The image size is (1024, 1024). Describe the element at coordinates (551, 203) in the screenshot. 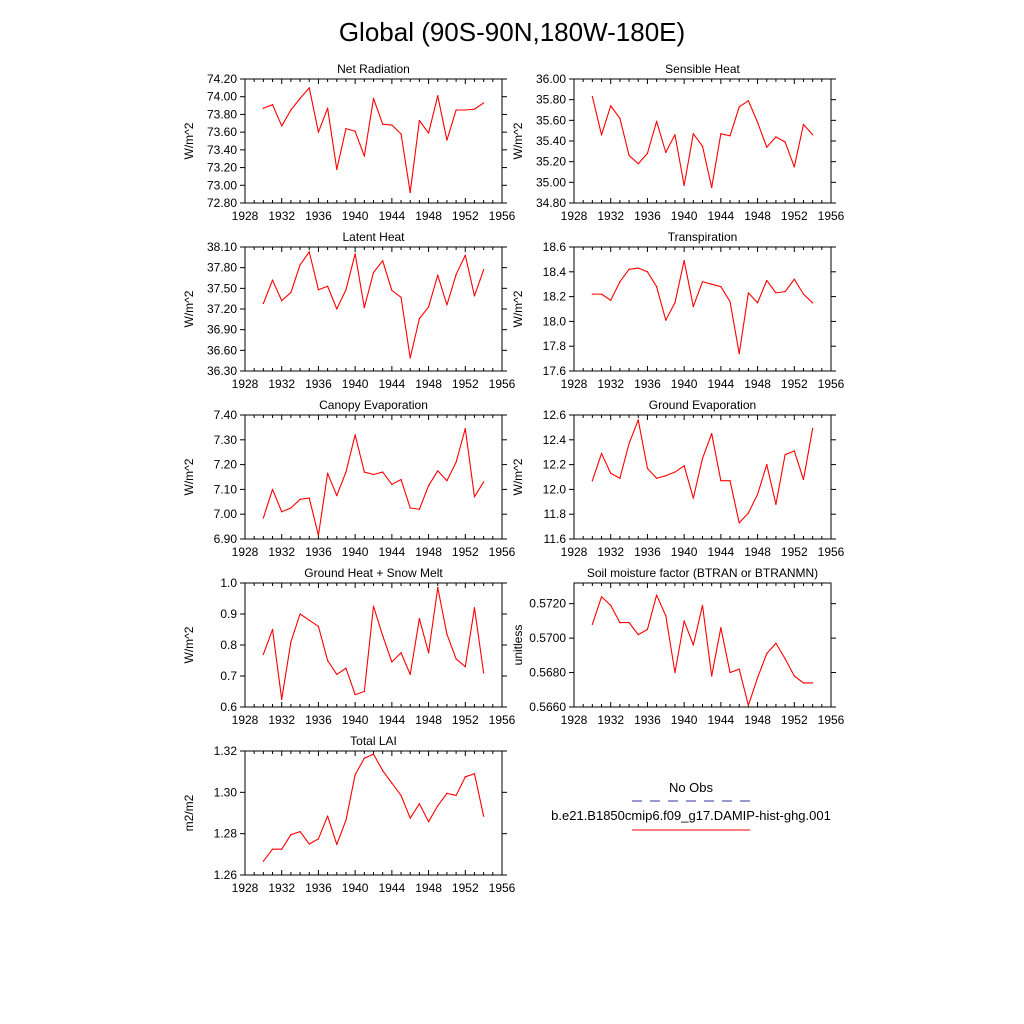

I see `y-tick-label: 34.80` at that location.